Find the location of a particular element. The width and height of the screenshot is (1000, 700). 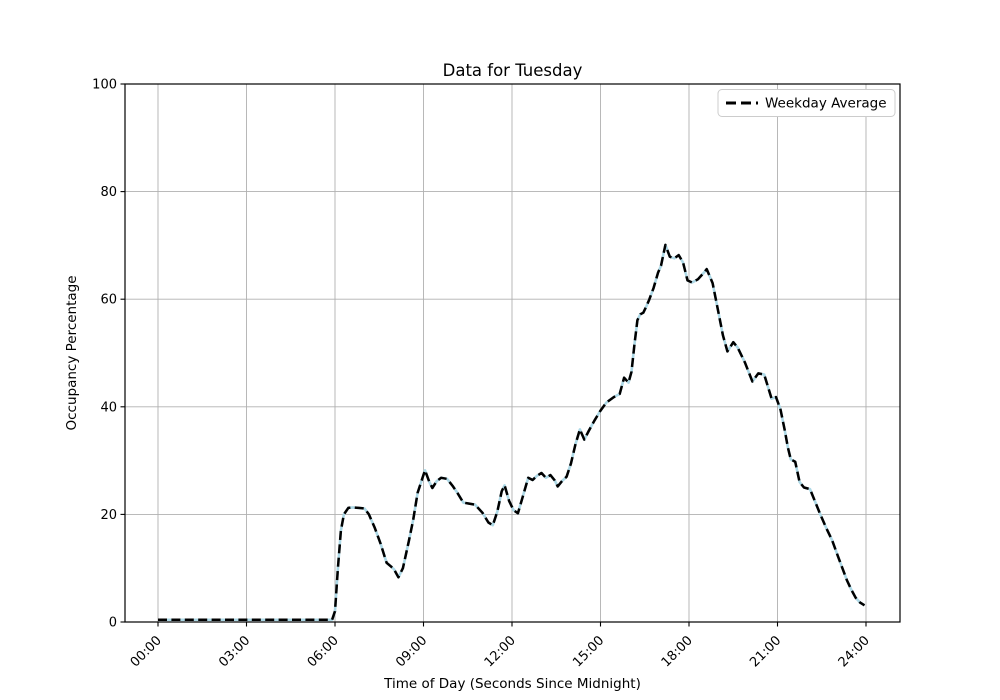

y-tick-label: 40 is located at coordinates (108, 407).